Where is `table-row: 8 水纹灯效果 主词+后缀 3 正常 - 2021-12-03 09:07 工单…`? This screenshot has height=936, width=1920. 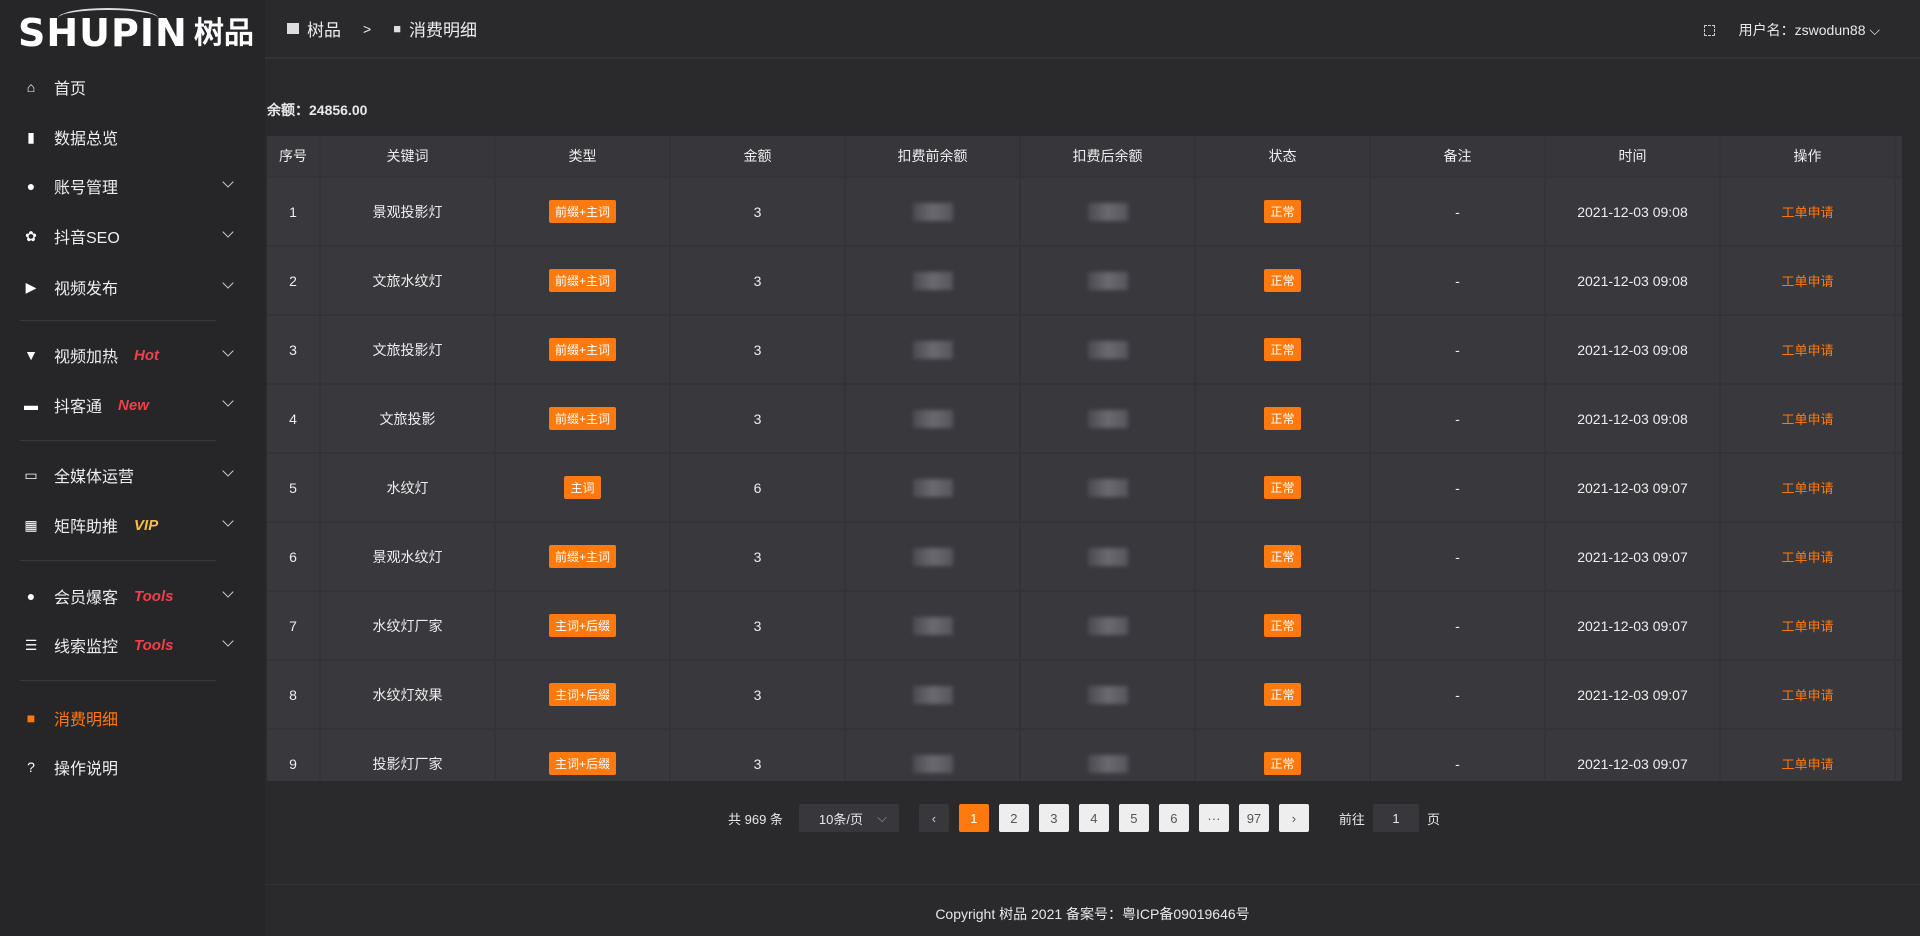
table-row: 8 水纹灯效果 主词+后缀 3 正常 - 2021-12-03 09:07 工单… is located at coordinates (1084, 695).